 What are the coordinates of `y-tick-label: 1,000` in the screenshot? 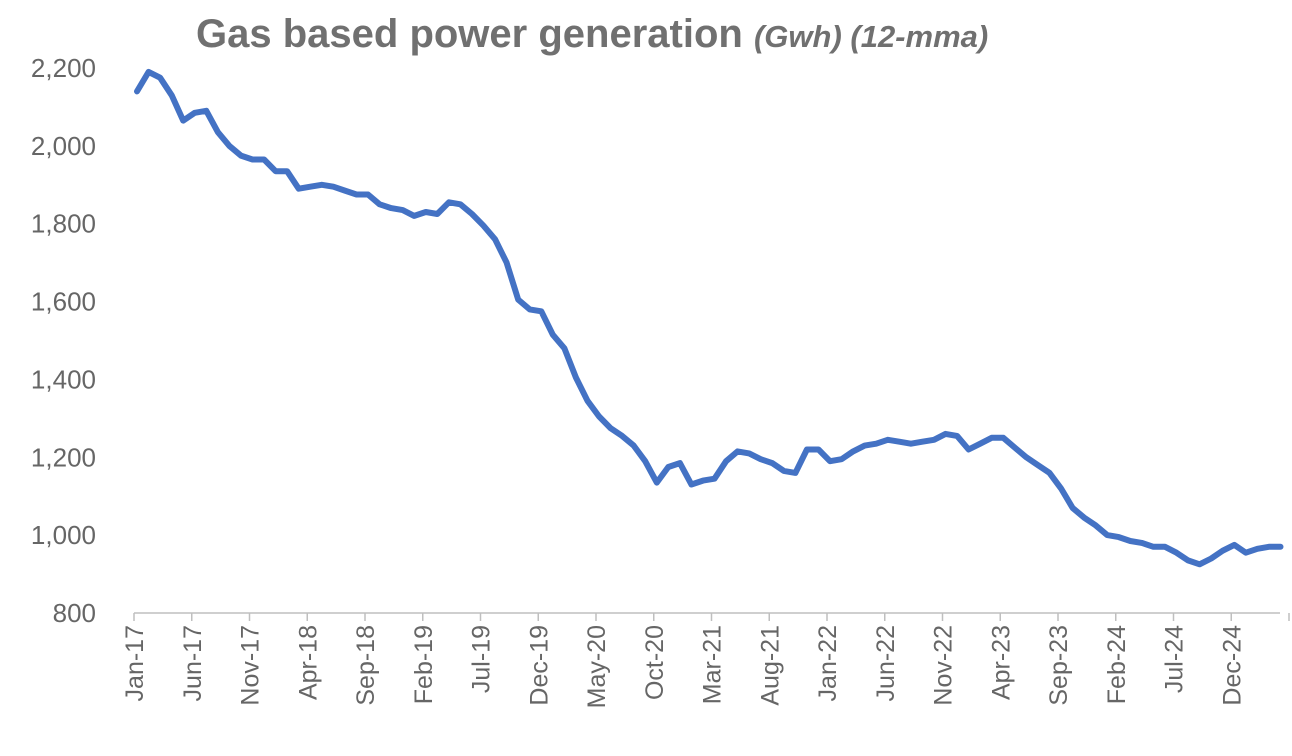 It's located at (63, 535).